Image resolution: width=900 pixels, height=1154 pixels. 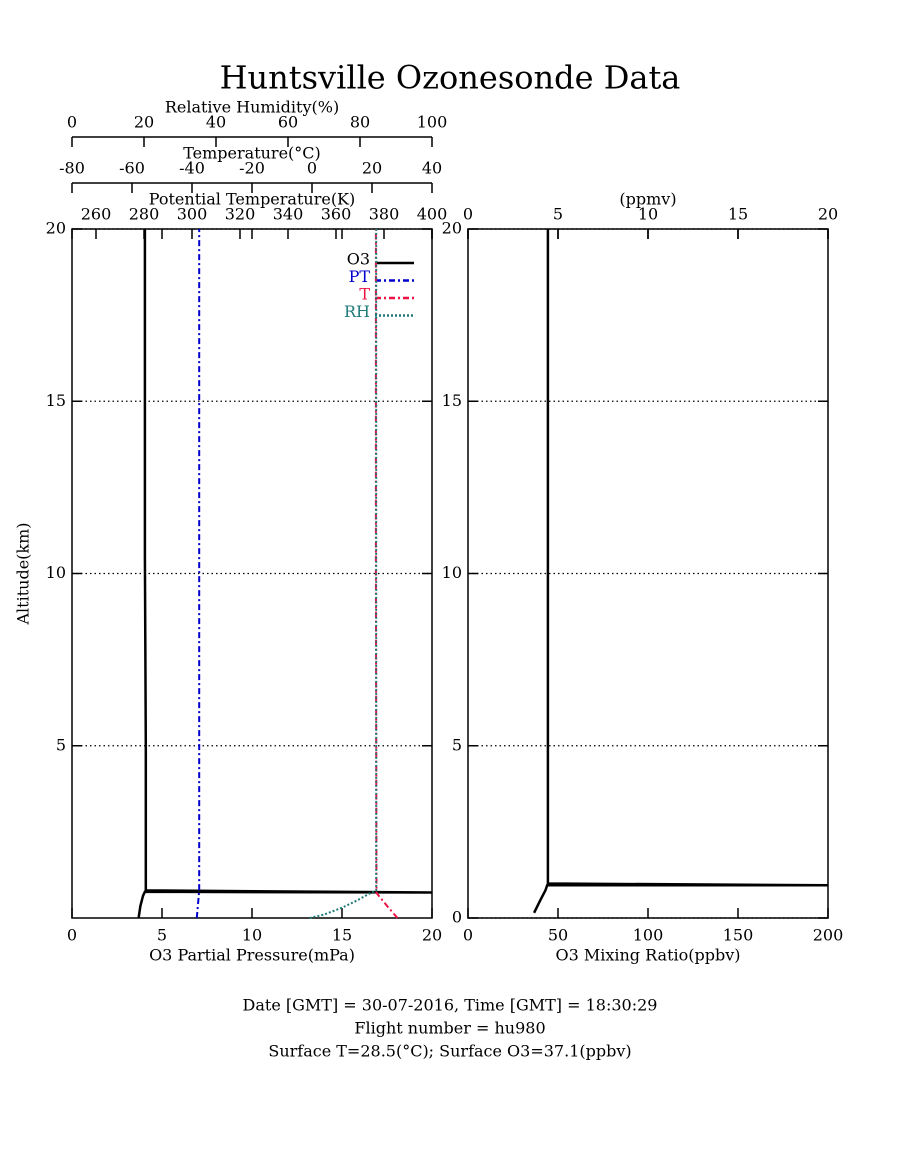 I want to click on x-tick-label: 340, so click(x=288, y=214).